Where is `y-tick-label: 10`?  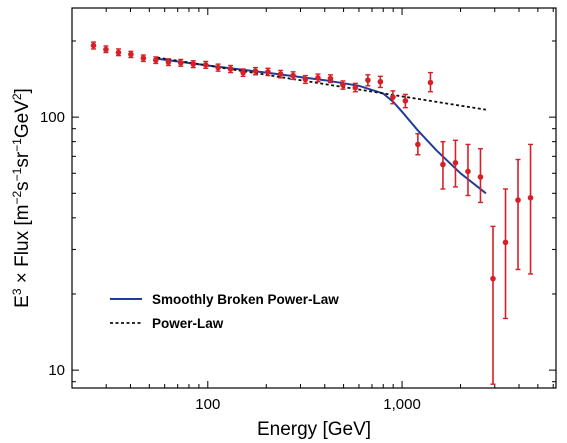
y-tick-label: 10 is located at coordinates (56, 370).